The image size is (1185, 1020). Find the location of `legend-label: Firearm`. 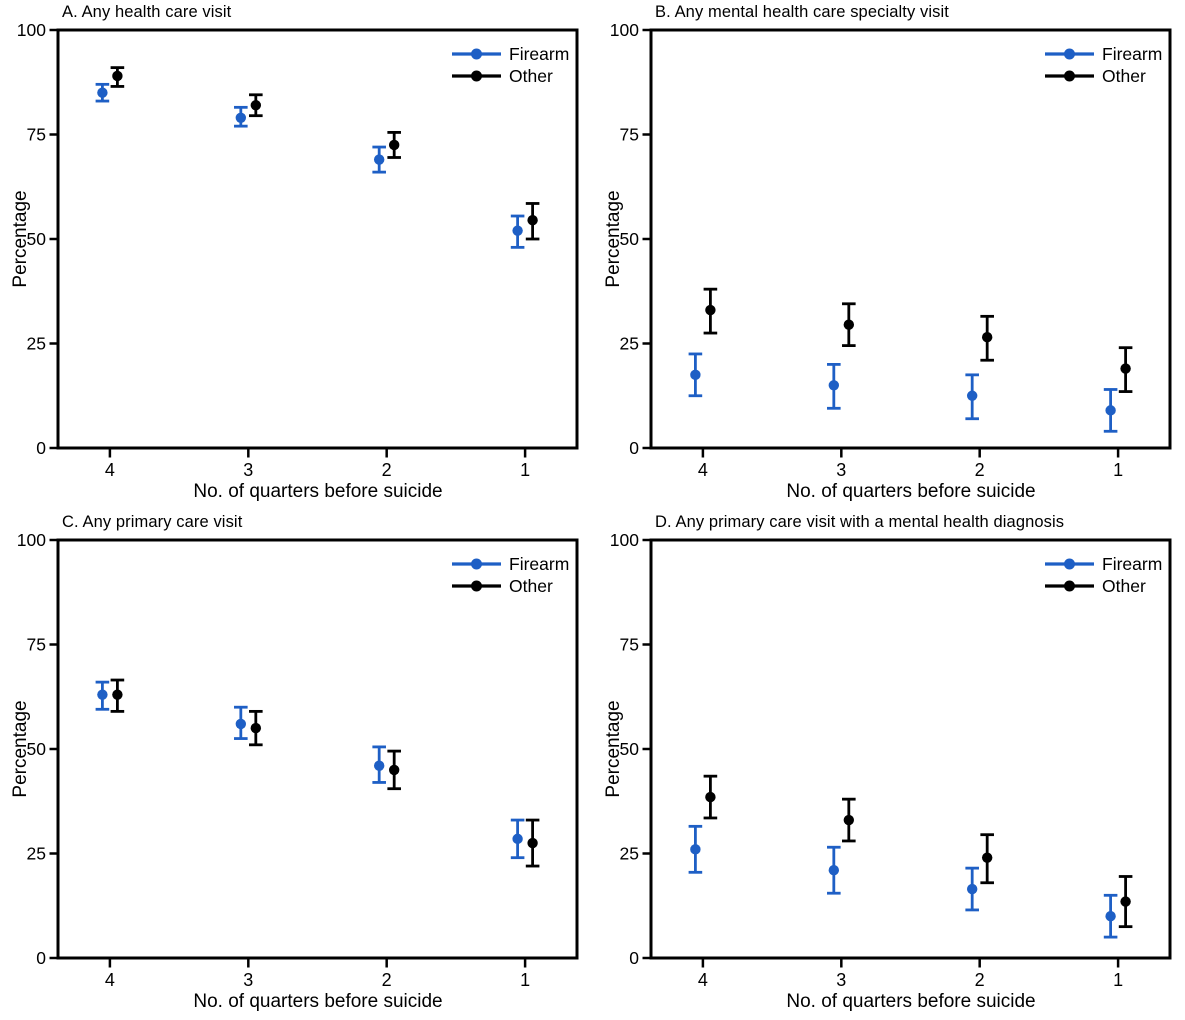

legend-label: Firearm is located at coordinates (539, 564).